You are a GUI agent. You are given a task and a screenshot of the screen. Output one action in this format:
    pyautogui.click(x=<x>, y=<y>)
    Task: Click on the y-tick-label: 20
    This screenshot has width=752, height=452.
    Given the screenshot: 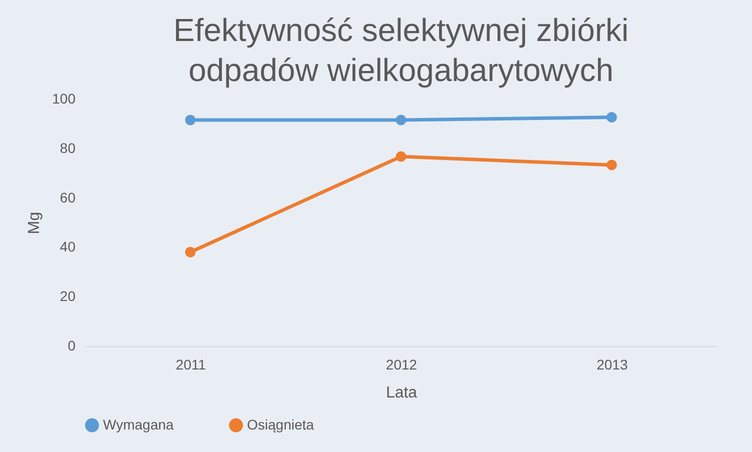 What is the action you would take?
    pyautogui.click(x=68, y=296)
    